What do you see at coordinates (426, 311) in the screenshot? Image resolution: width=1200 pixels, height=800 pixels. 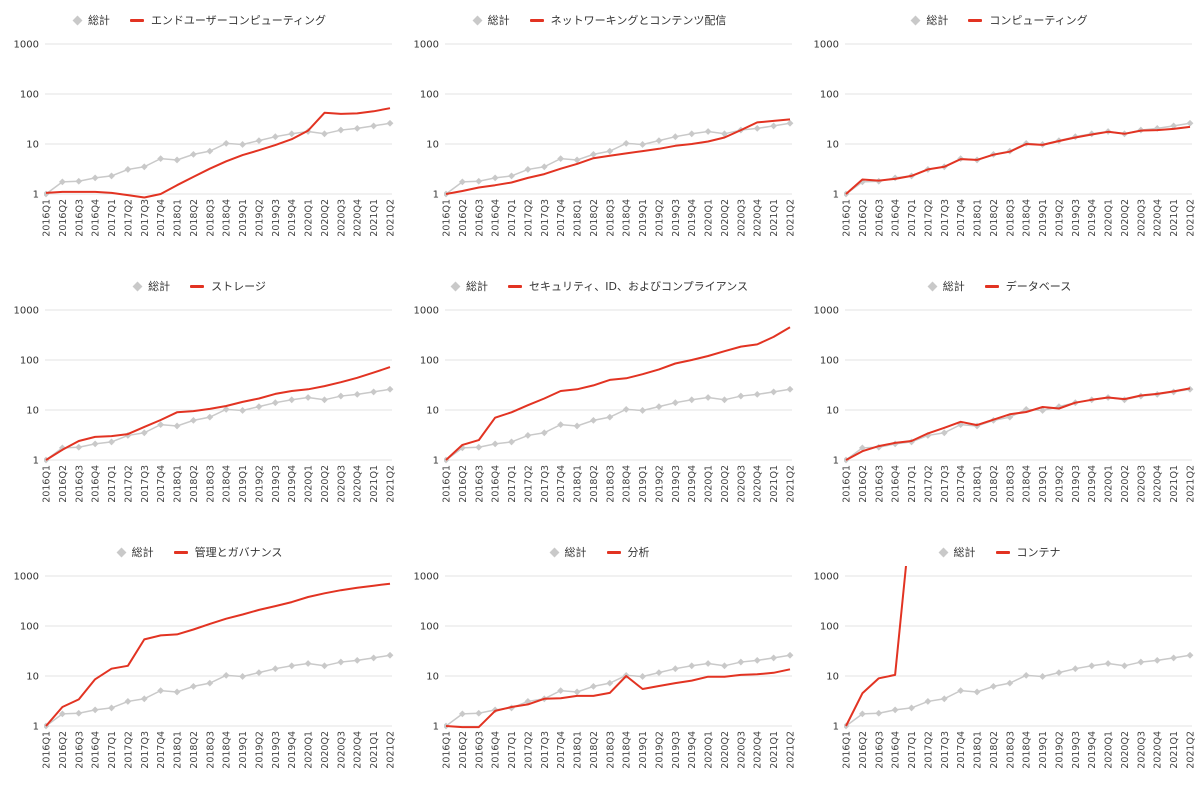 I see `y-tick-label: 1000` at bounding box center [426, 311].